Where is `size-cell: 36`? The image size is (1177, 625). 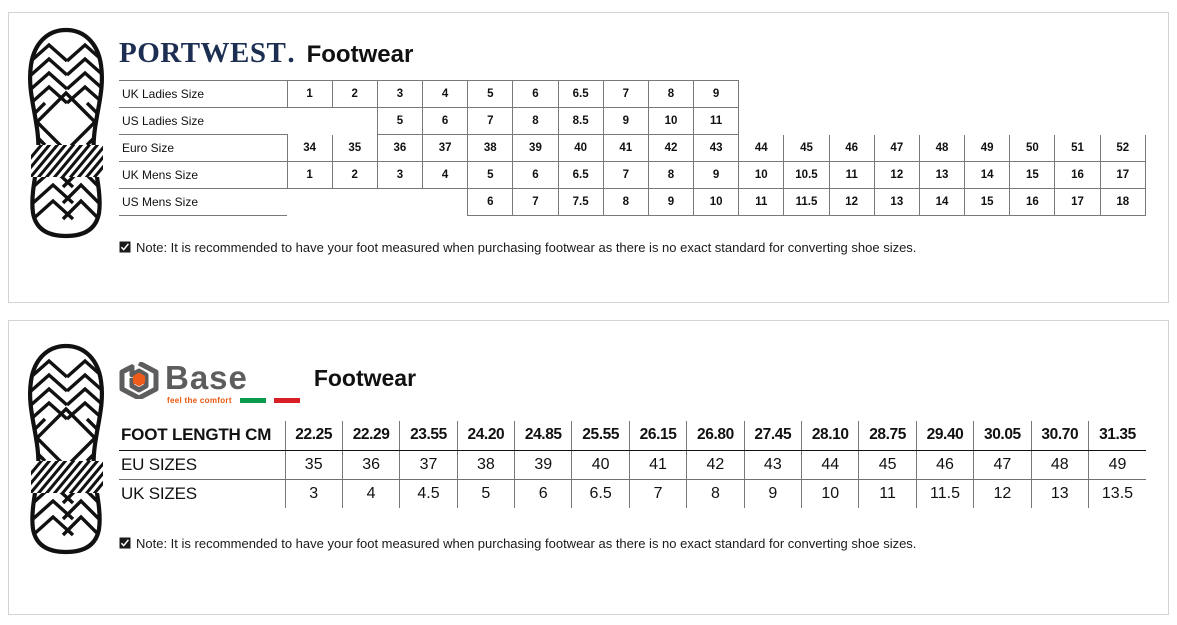 size-cell: 36 is located at coordinates (370, 465).